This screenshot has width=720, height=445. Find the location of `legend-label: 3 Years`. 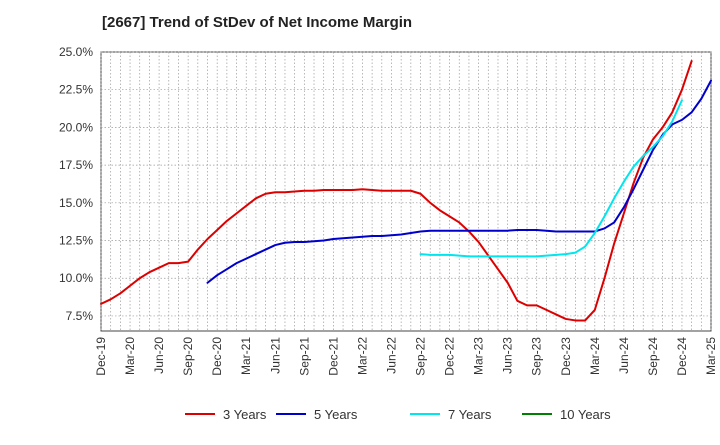

legend-label: 3 Years is located at coordinates (245, 414).